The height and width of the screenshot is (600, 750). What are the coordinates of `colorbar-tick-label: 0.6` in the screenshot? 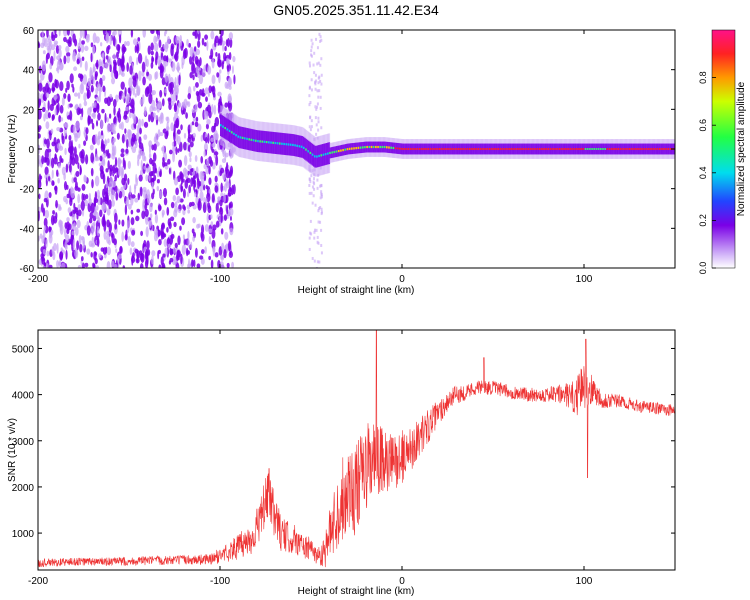 It's located at (703, 125).